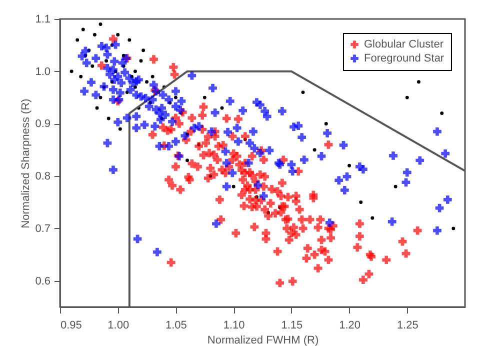 The image size is (485, 346). What do you see at coordinates (404, 44) in the screenshot?
I see `legend-label: Globular Cluster` at bounding box center [404, 44].